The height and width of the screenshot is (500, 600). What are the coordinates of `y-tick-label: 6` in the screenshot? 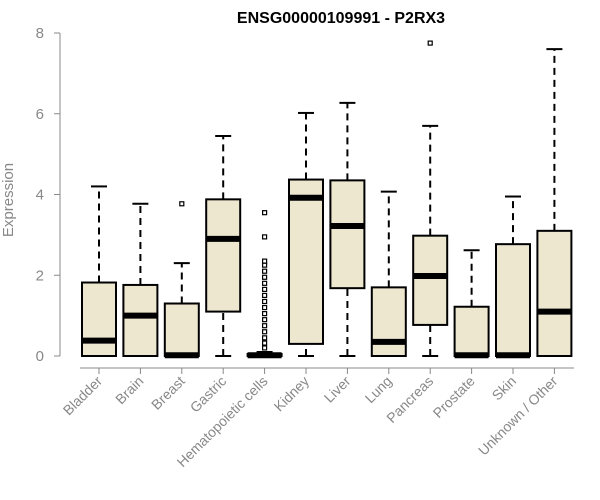 It's located at (40, 114).